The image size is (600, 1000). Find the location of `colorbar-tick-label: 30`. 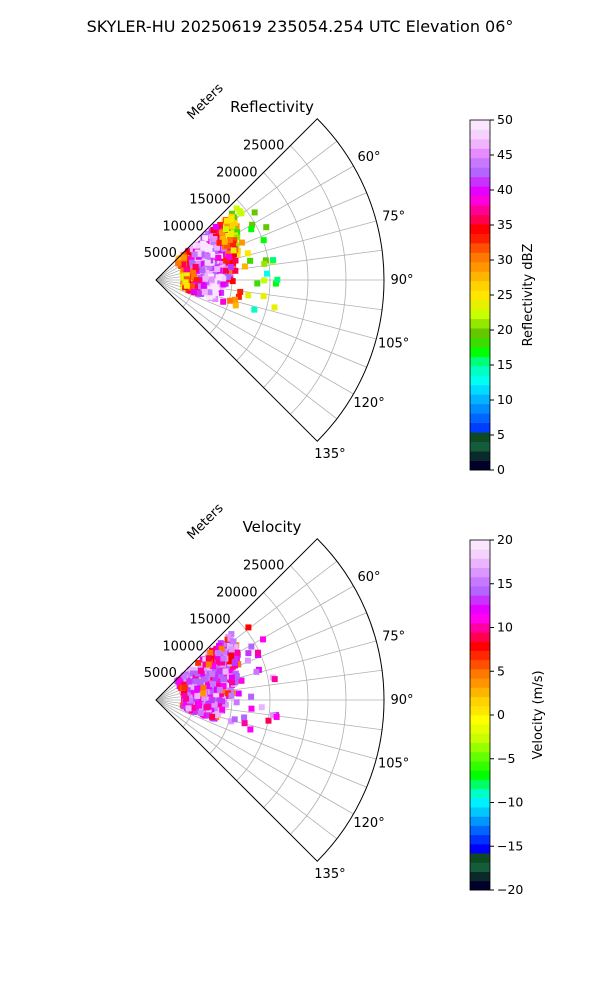

colorbar-tick-label: 30 is located at coordinates (505, 259).